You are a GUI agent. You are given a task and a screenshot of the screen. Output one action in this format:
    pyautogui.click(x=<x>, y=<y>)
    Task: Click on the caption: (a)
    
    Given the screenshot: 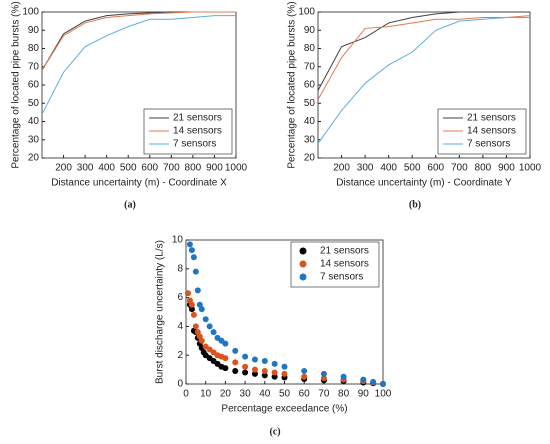 What is the action you would take?
    pyautogui.click(x=130, y=204)
    